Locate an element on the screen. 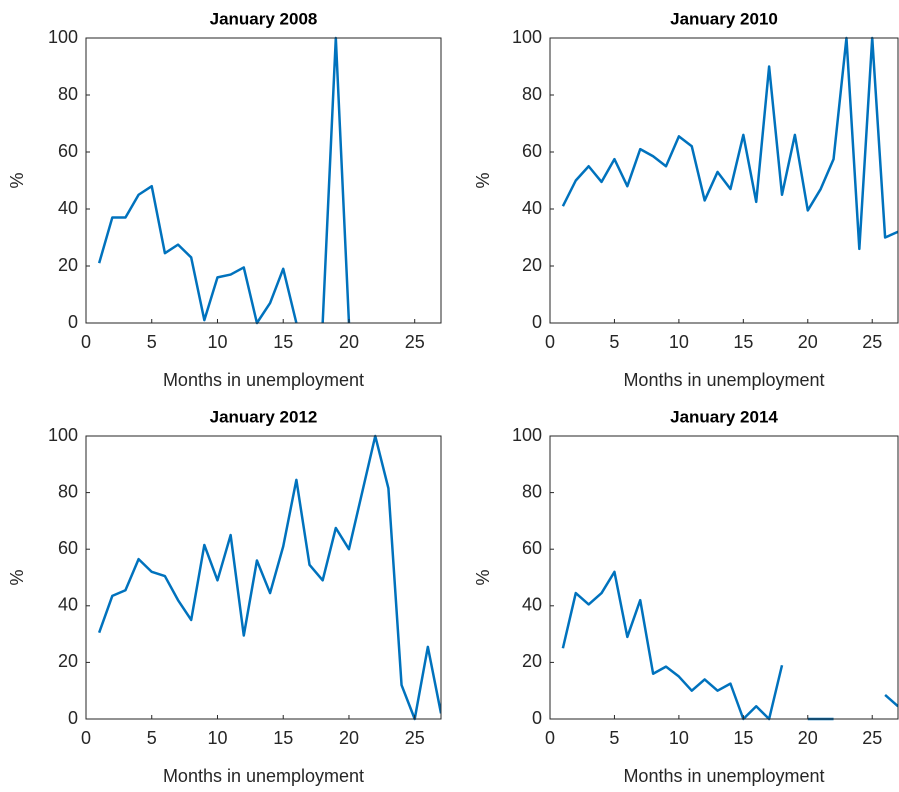 This screenshot has height=792, width=899. chart-title: January 2014 is located at coordinates (724, 416).